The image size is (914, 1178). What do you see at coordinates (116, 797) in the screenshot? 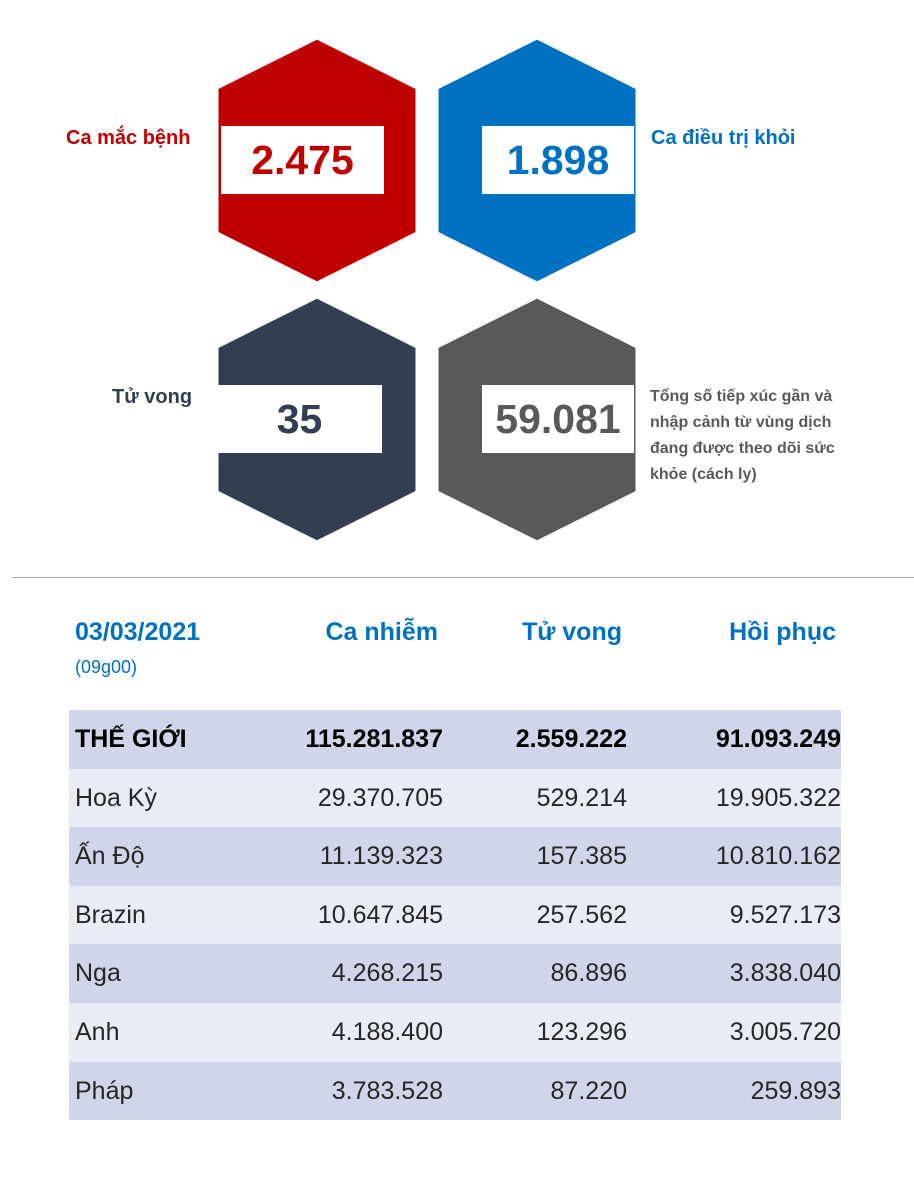
I see `row-name: Hoa Kỳ` at bounding box center [116, 797].